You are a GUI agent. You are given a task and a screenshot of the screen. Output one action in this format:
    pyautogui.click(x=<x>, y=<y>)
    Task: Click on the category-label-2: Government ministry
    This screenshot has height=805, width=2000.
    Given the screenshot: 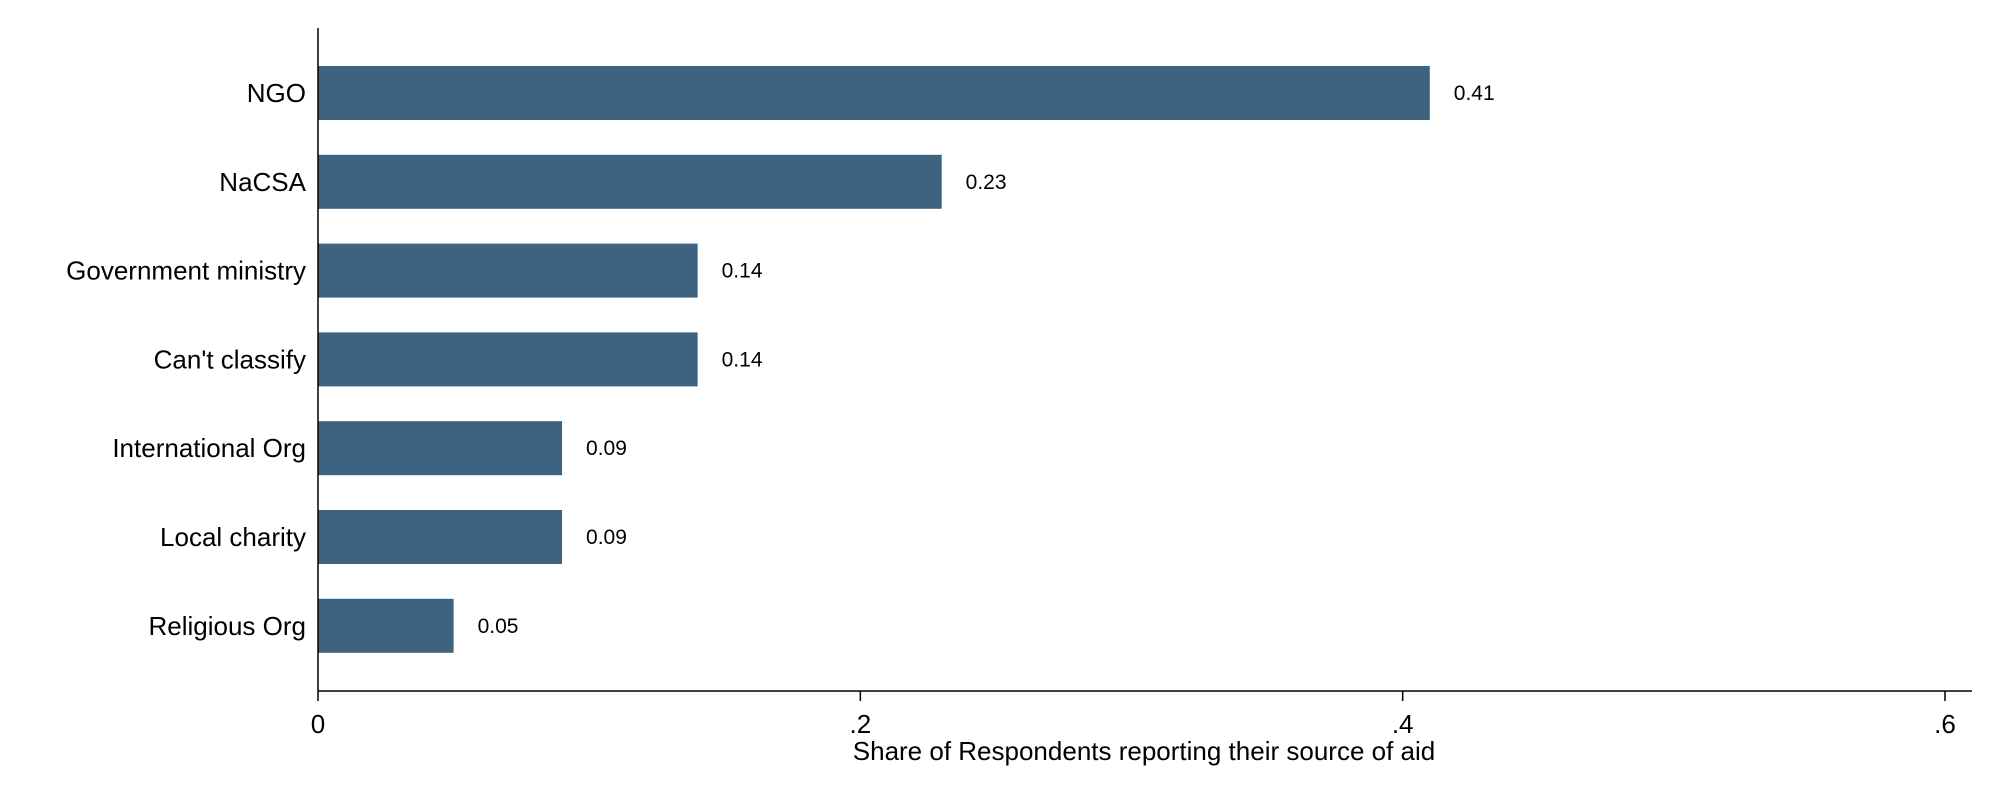 What is the action you would take?
    pyautogui.click(x=186, y=271)
    